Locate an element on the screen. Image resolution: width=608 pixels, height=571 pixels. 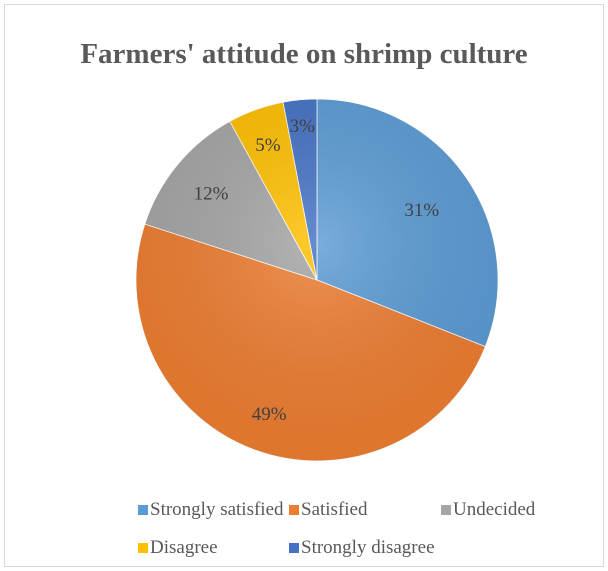
legend-item-satisfied: Satisfied is located at coordinates (328, 510).